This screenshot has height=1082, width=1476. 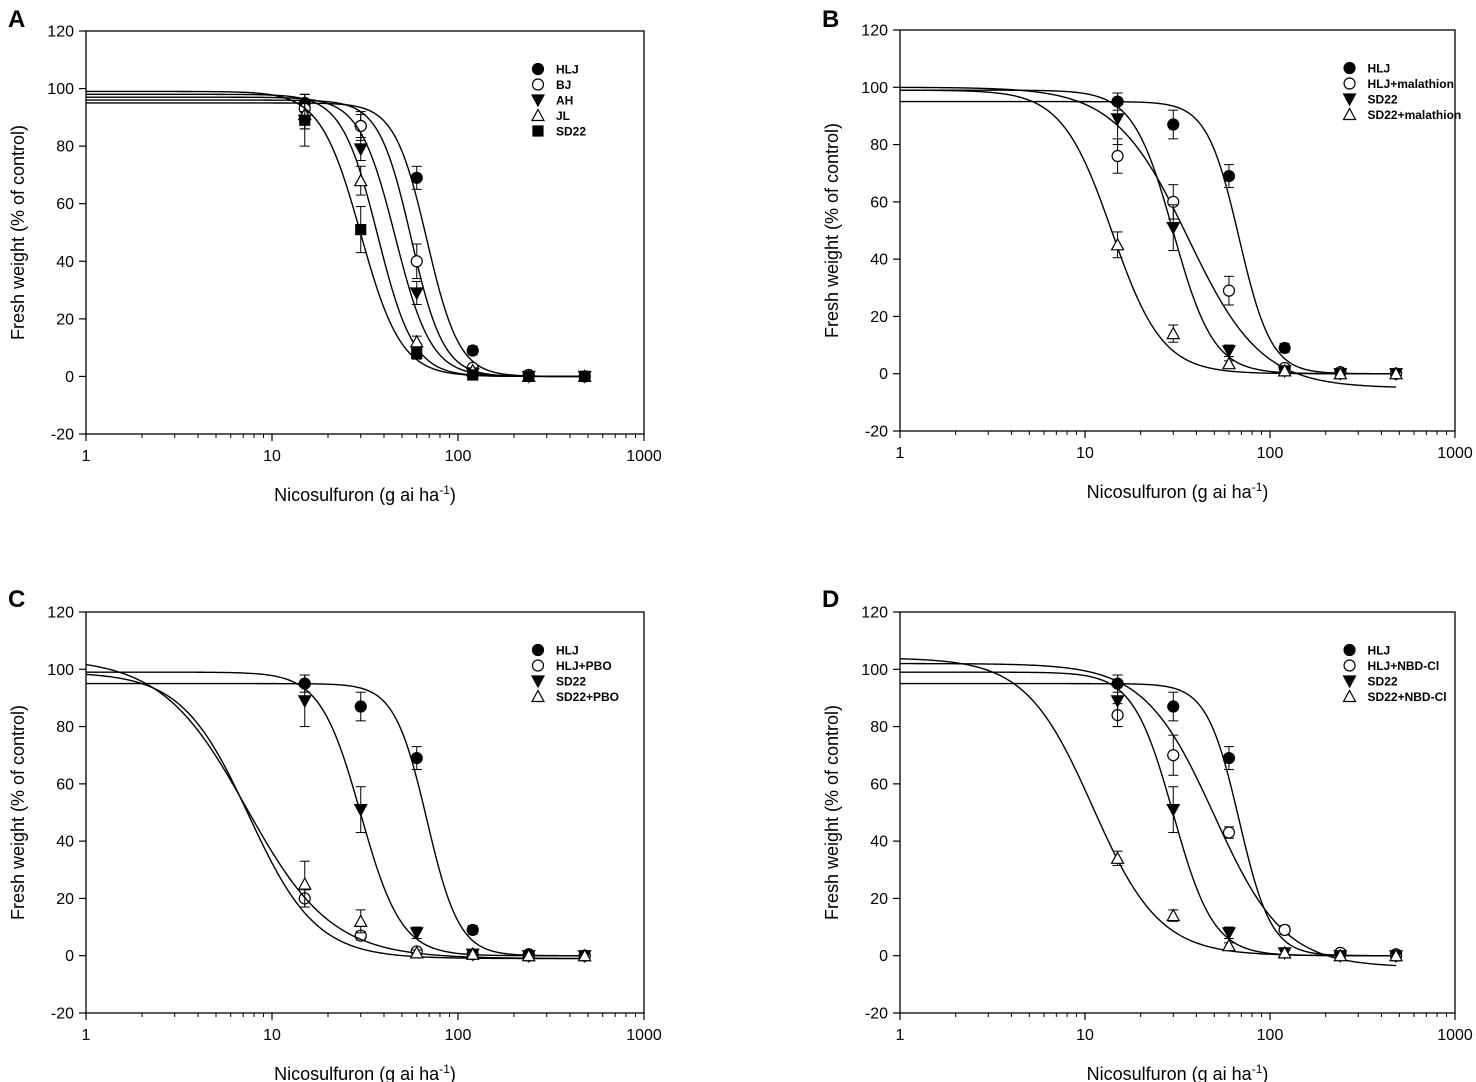 I want to click on series-ah, so click(x=339, y=240).